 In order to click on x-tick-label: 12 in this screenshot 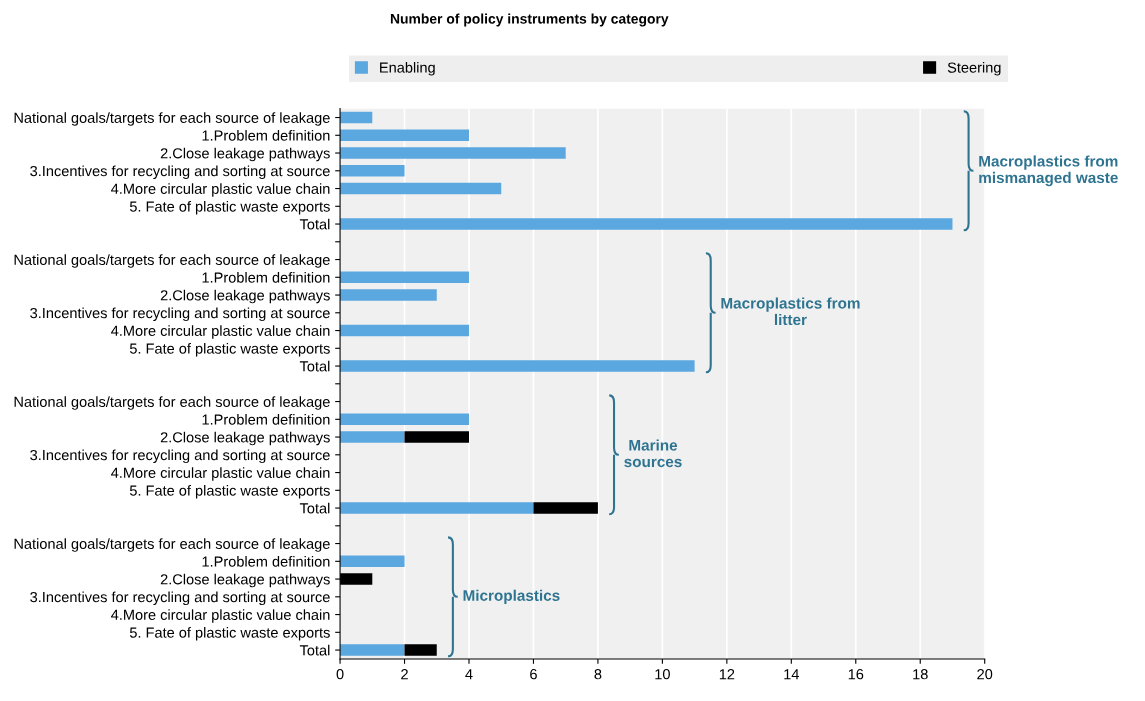, I will do `click(727, 674)`.